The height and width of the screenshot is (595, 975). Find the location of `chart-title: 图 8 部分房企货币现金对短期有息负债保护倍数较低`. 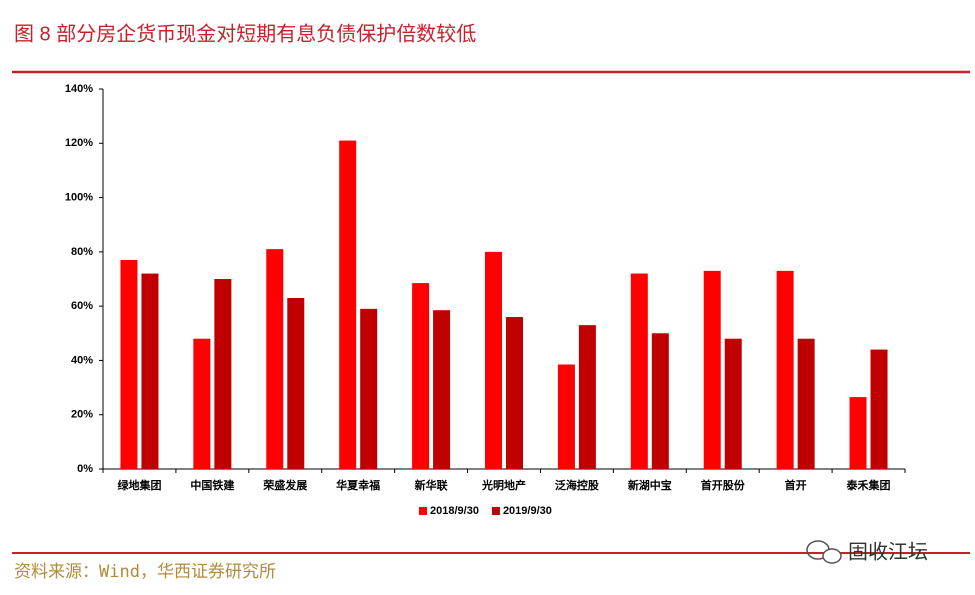

chart-title: 图 8 部分房企货币现金对短期有息负债保护倍数较低 is located at coordinates (245, 33).